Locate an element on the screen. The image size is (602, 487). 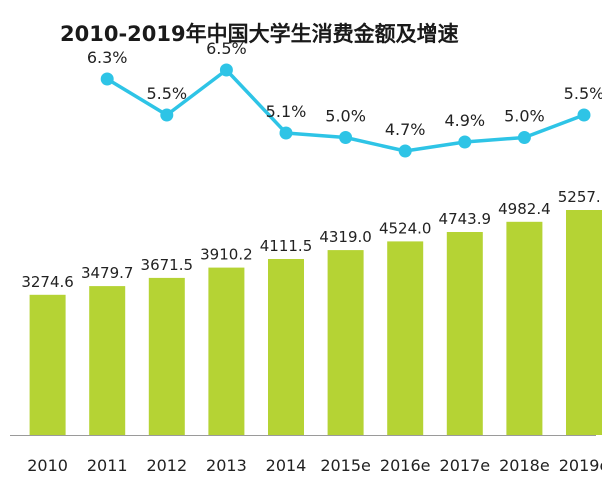
bar-value-label-2016e: 4524.0 is located at coordinates (405, 228).